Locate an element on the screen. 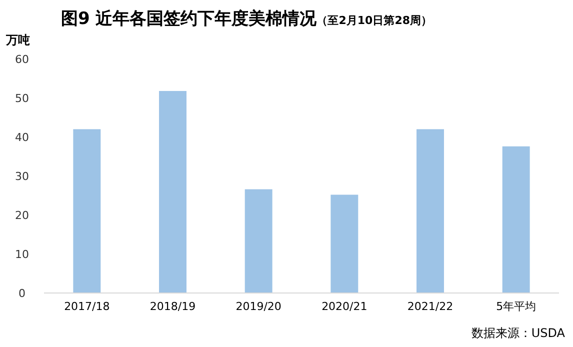 Image resolution: width=573 pixels, height=347 pixels. y-tick-label: 20 is located at coordinates (22, 215).